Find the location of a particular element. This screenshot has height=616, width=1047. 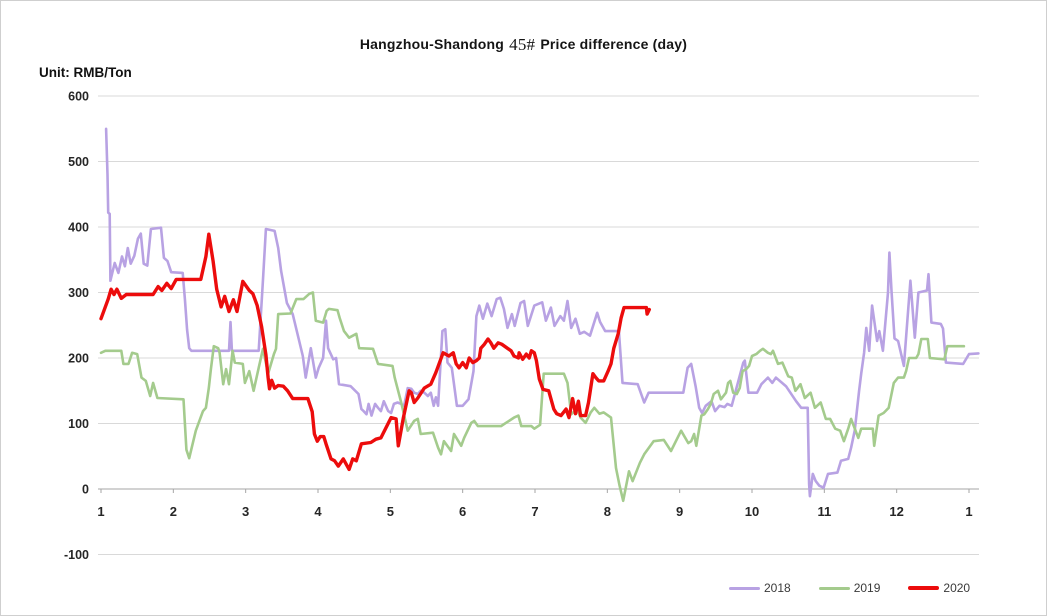

x-tick-label-6: 7 is located at coordinates (534, 511).